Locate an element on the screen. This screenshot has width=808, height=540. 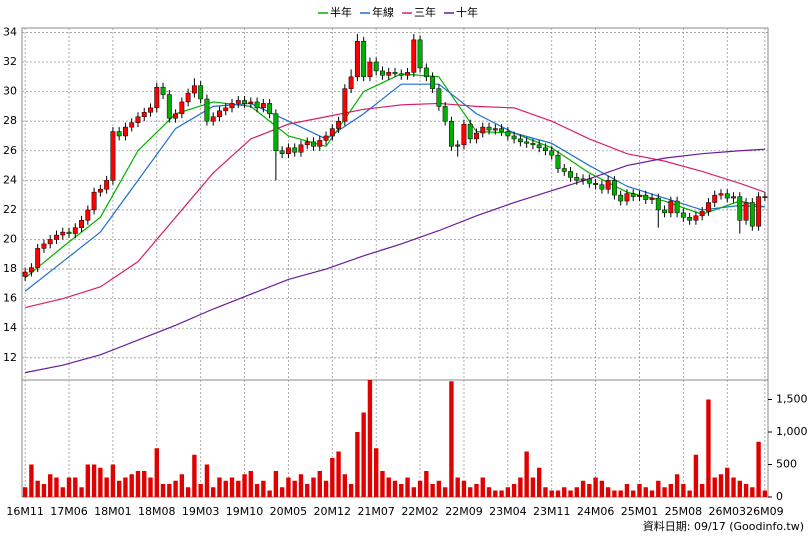
x-tick-label: 26M03 is located at coordinates (728, 511).